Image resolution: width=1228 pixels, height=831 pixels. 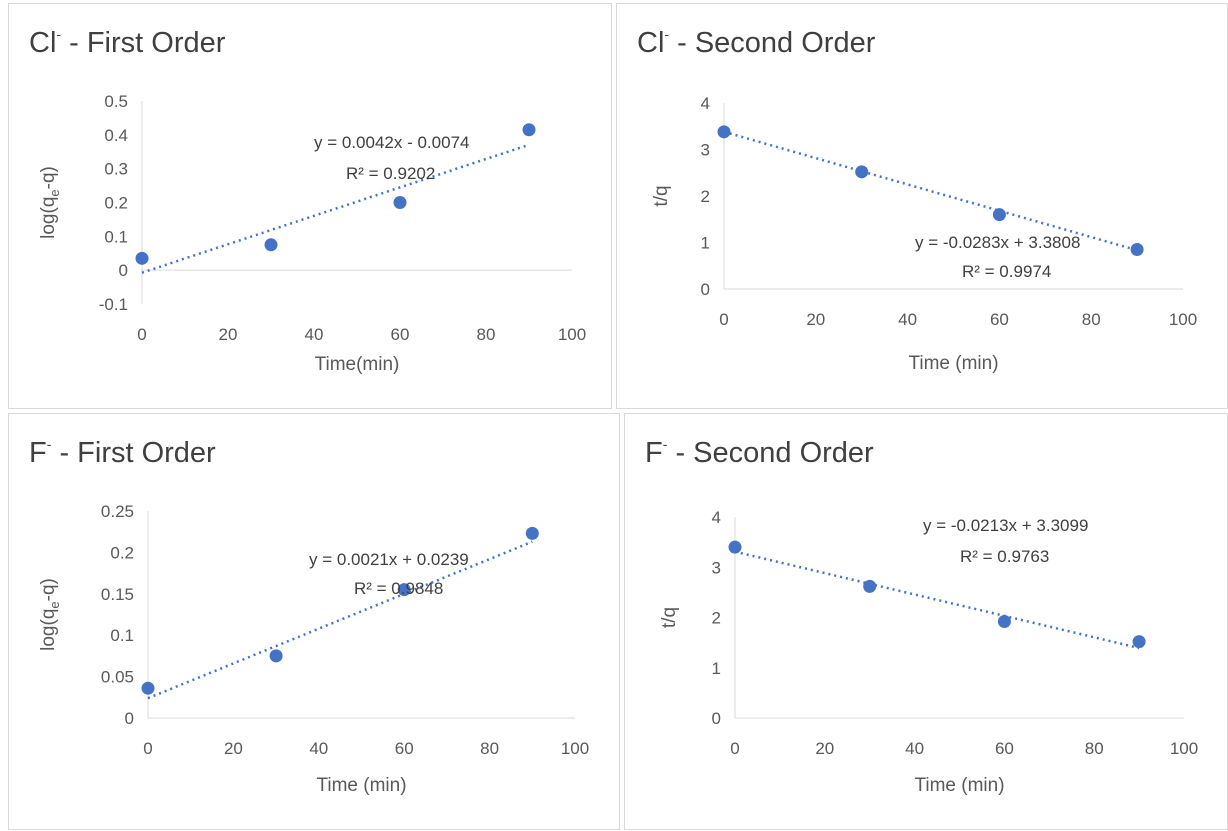 What do you see at coordinates (54, 604) in the screenshot?
I see `y-axis-label-subscript: e` at bounding box center [54, 604].